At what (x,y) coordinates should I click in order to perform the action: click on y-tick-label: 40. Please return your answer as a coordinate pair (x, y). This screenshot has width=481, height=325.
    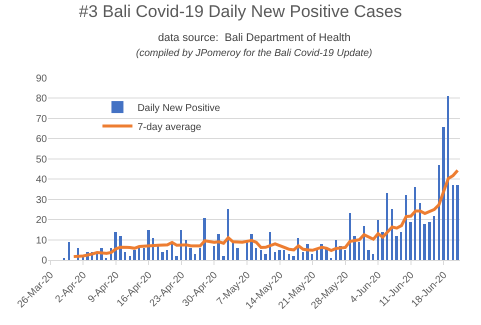
    Looking at the image, I should click on (42, 180).